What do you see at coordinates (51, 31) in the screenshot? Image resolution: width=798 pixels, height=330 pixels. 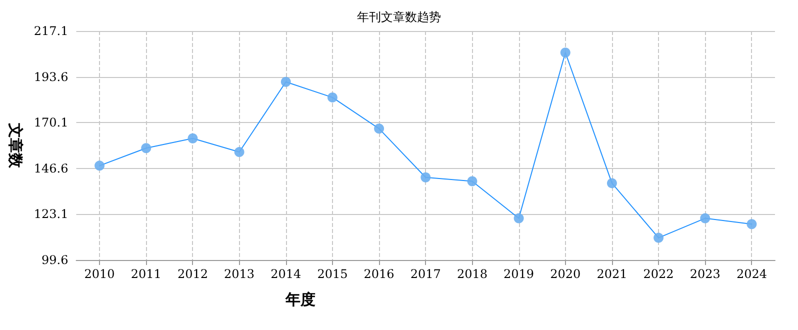 I see `y-tick-label: 217.1` at bounding box center [51, 31].